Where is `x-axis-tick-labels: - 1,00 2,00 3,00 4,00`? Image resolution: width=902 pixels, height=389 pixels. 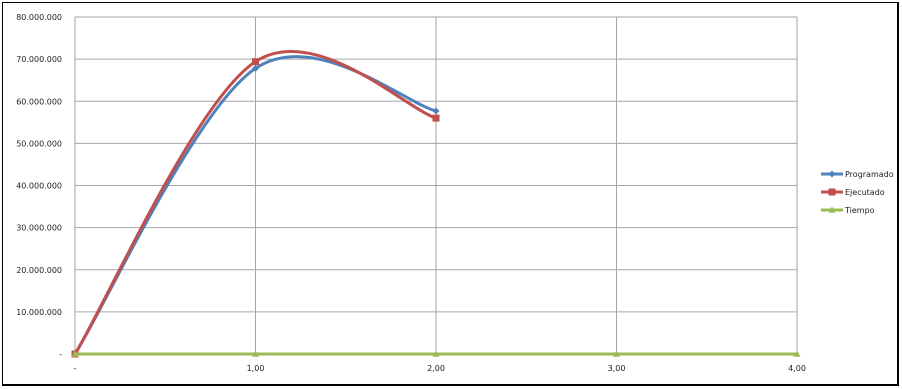 x-axis-tick-labels: - 1,00 2,00 3,00 4,00 is located at coordinates (440, 368).